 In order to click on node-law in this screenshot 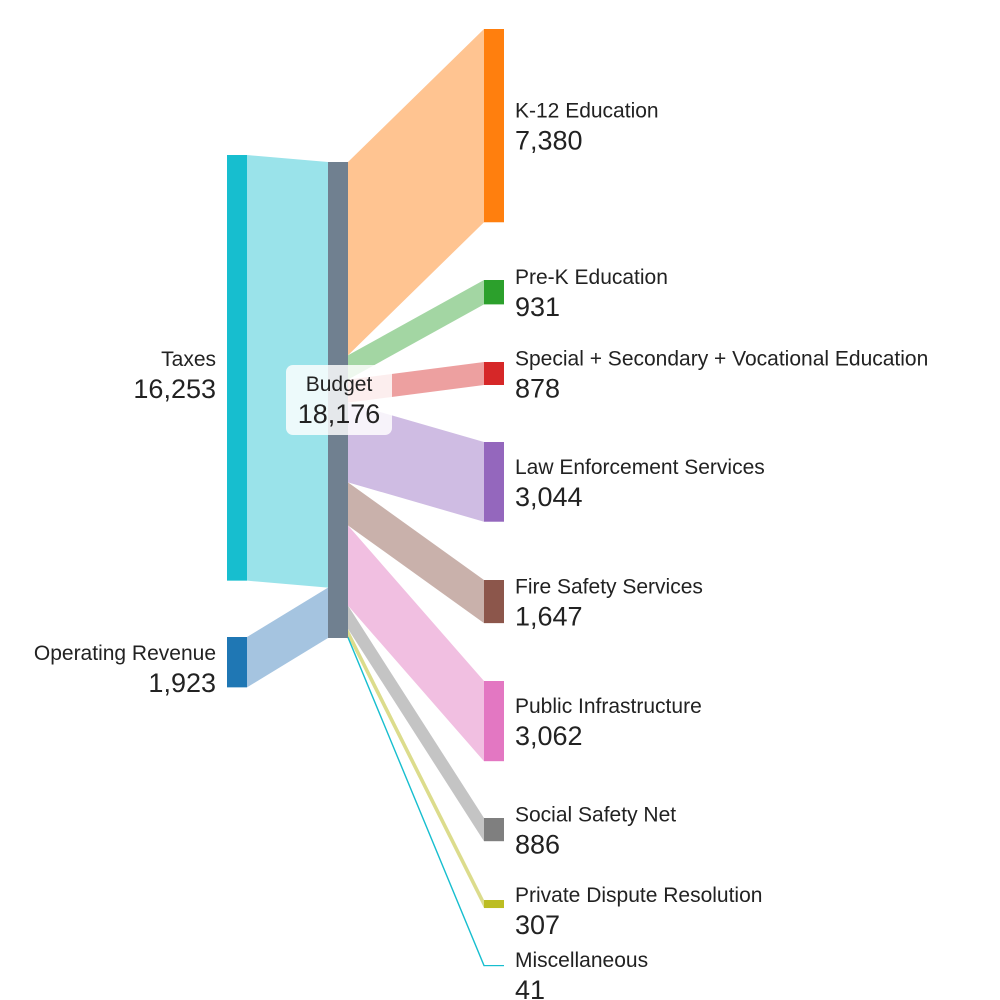, I will do `click(494, 482)`.